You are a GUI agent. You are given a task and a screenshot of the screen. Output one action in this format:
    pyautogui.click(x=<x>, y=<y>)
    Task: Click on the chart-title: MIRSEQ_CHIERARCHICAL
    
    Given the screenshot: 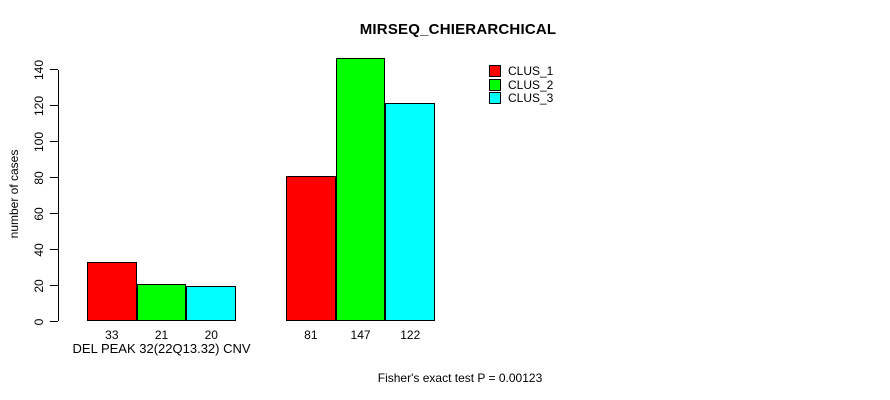 What is the action you would take?
    pyautogui.click(x=458, y=29)
    